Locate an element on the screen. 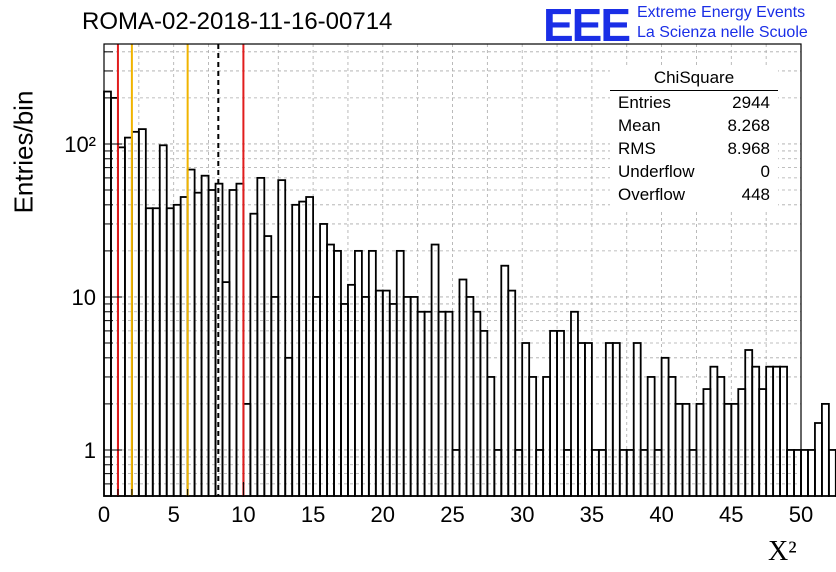 The width and height of the screenshot is (836, 572). stats-key: Mean is located at coordinates (639, 125).